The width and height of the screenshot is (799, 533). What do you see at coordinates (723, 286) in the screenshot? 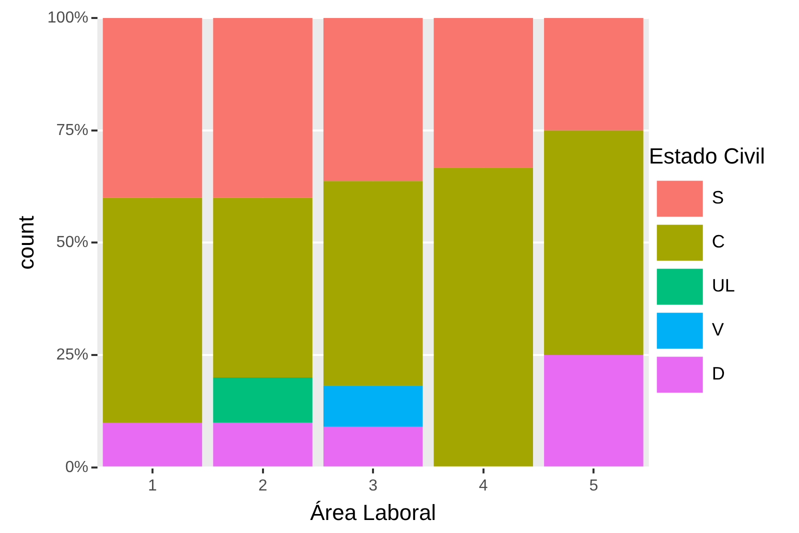
I see `legend-label: UL` at bounding box center [723, 286].